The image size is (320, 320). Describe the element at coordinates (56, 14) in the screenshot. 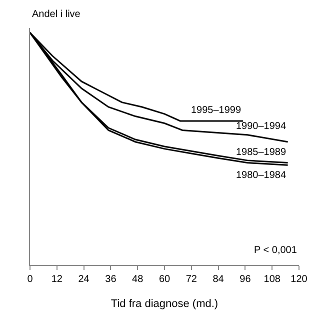

I see `y-axis-title: Andel i live` at that location.